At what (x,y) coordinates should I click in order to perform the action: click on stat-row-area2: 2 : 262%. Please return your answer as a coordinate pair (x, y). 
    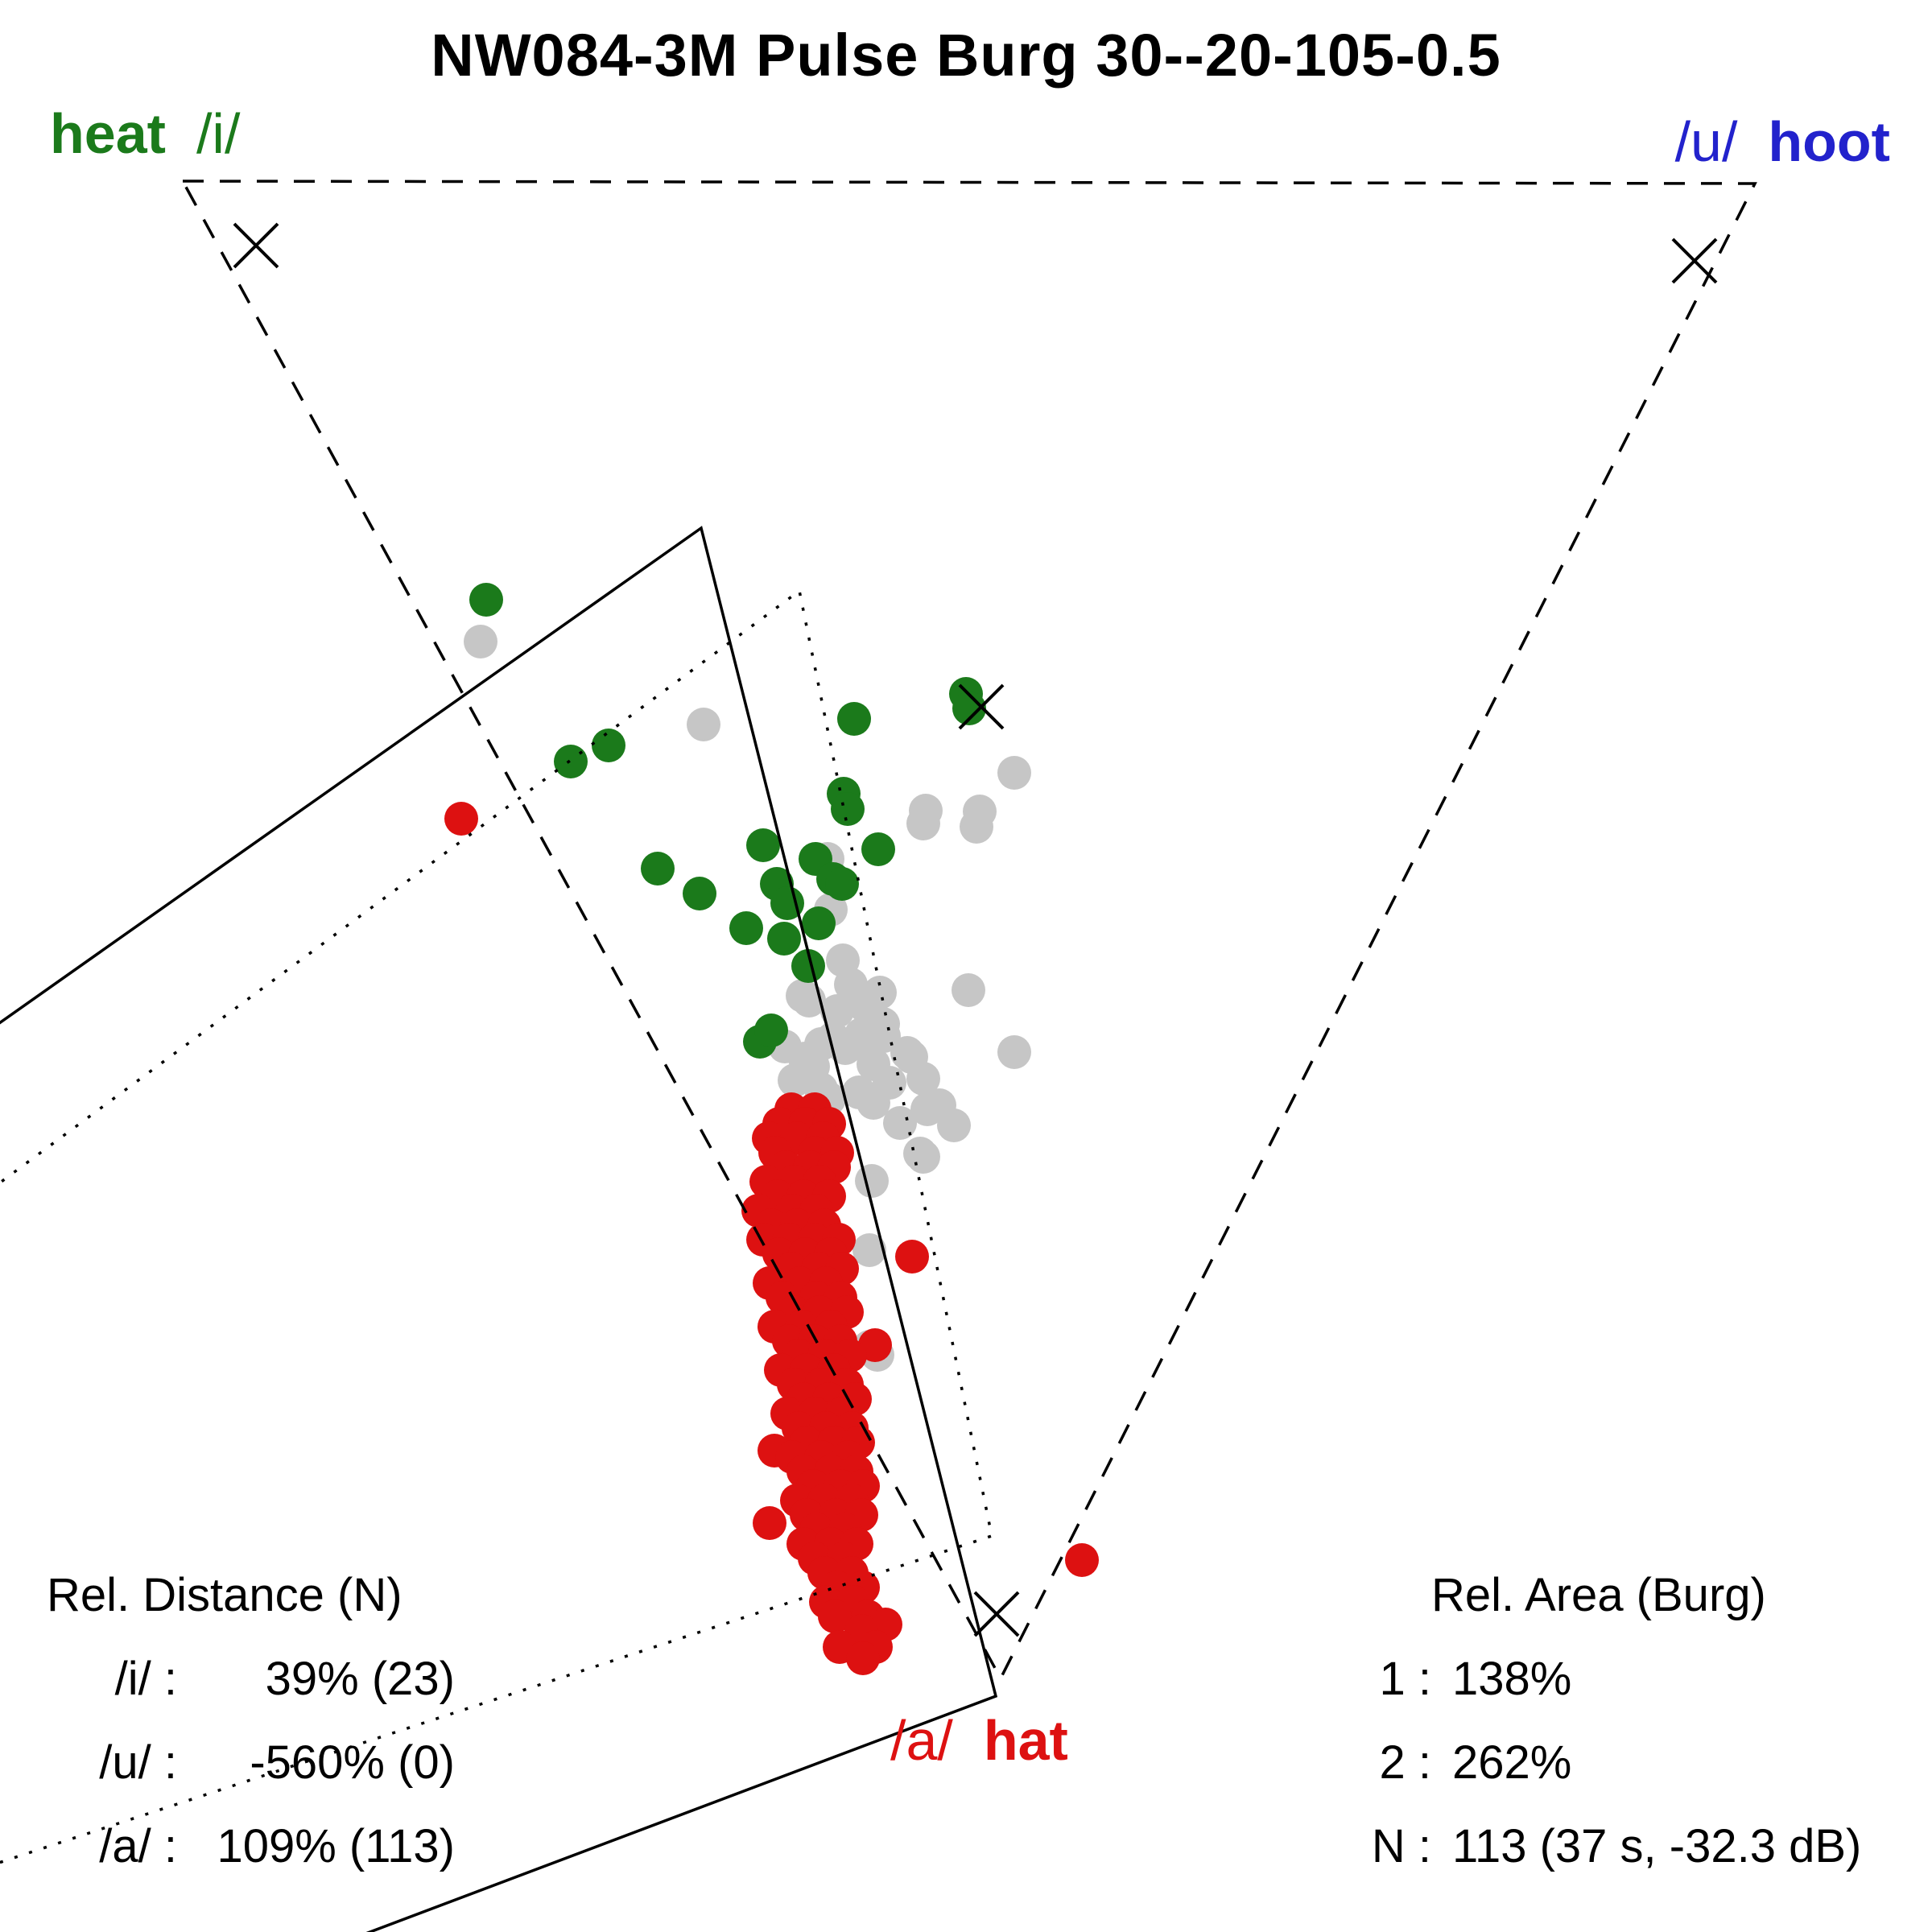
    Looking at the image, I should click on (1614, 1763).